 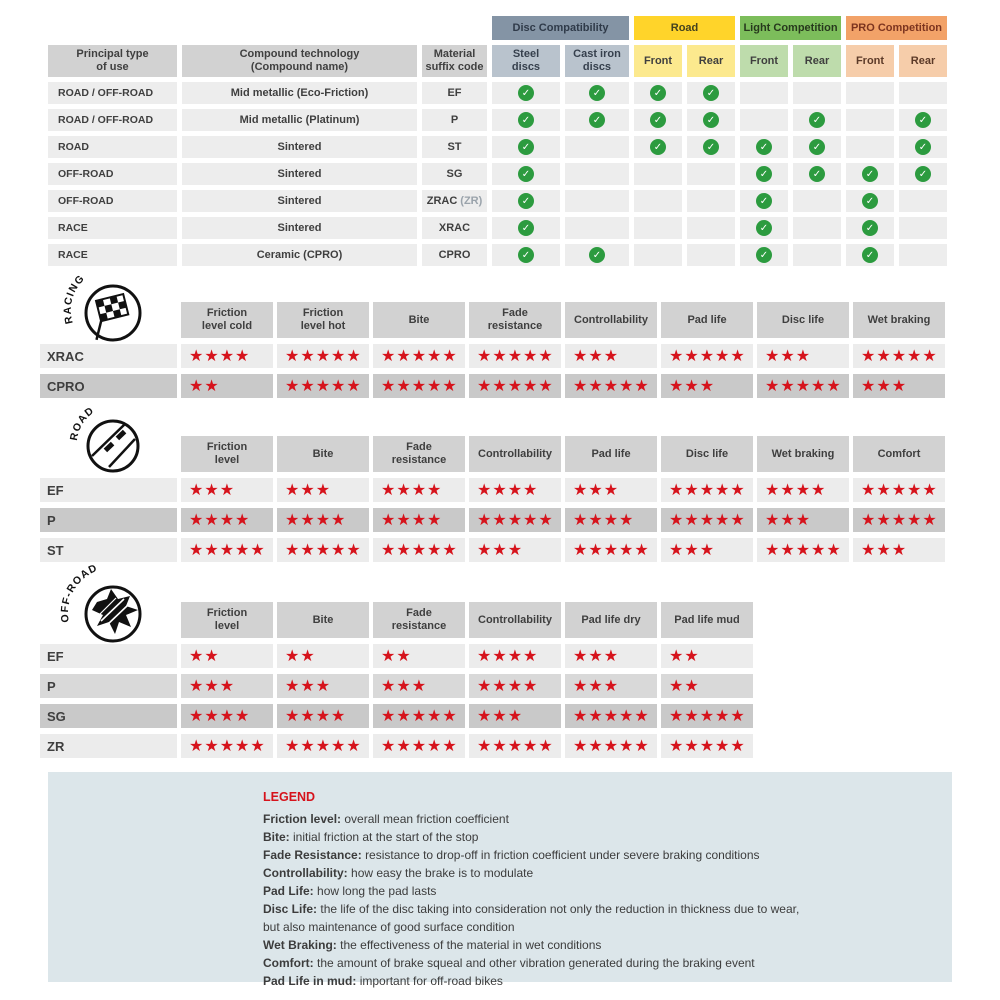 I want to click on offroad-mud-icon: OFF-ROAD, so click(x=100, y=602).